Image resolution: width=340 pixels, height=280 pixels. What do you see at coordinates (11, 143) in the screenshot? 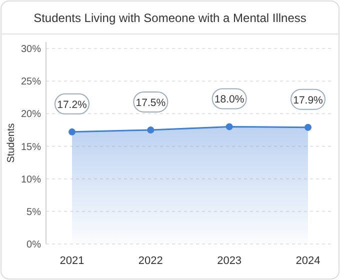
I see `y-axis-title: Students` at bounding box center [11, 143].